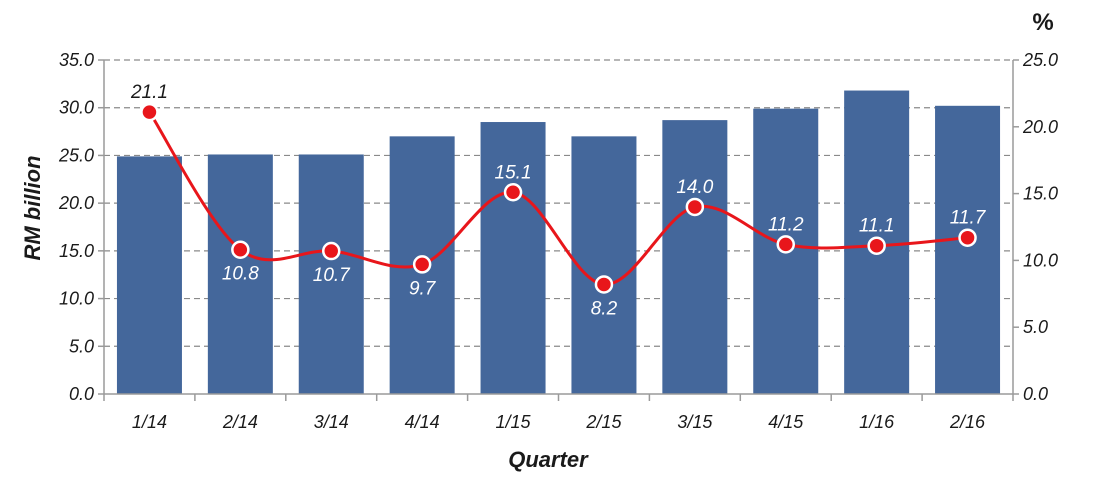  Describe the element at coordinates (786, 422) in the screenshot. I see `x-tick-label: 4/15` at that location.